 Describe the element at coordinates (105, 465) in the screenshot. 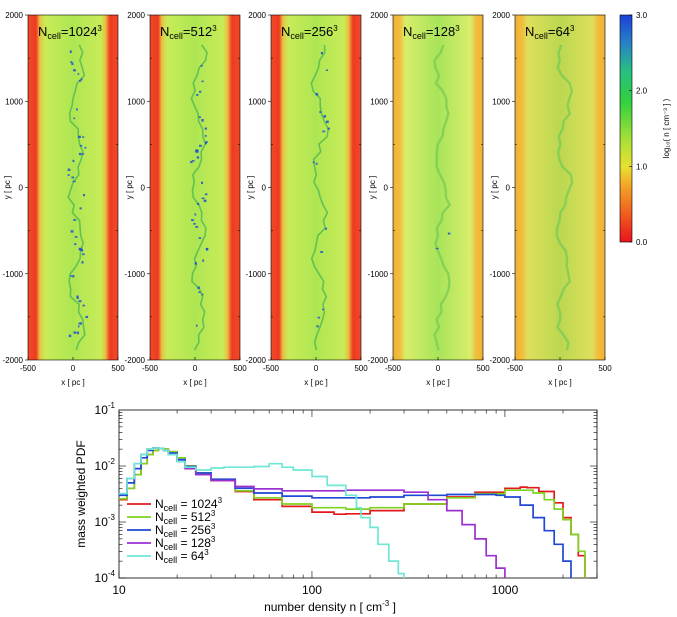

I see `y-tick-label: 10⁻²` at that location.